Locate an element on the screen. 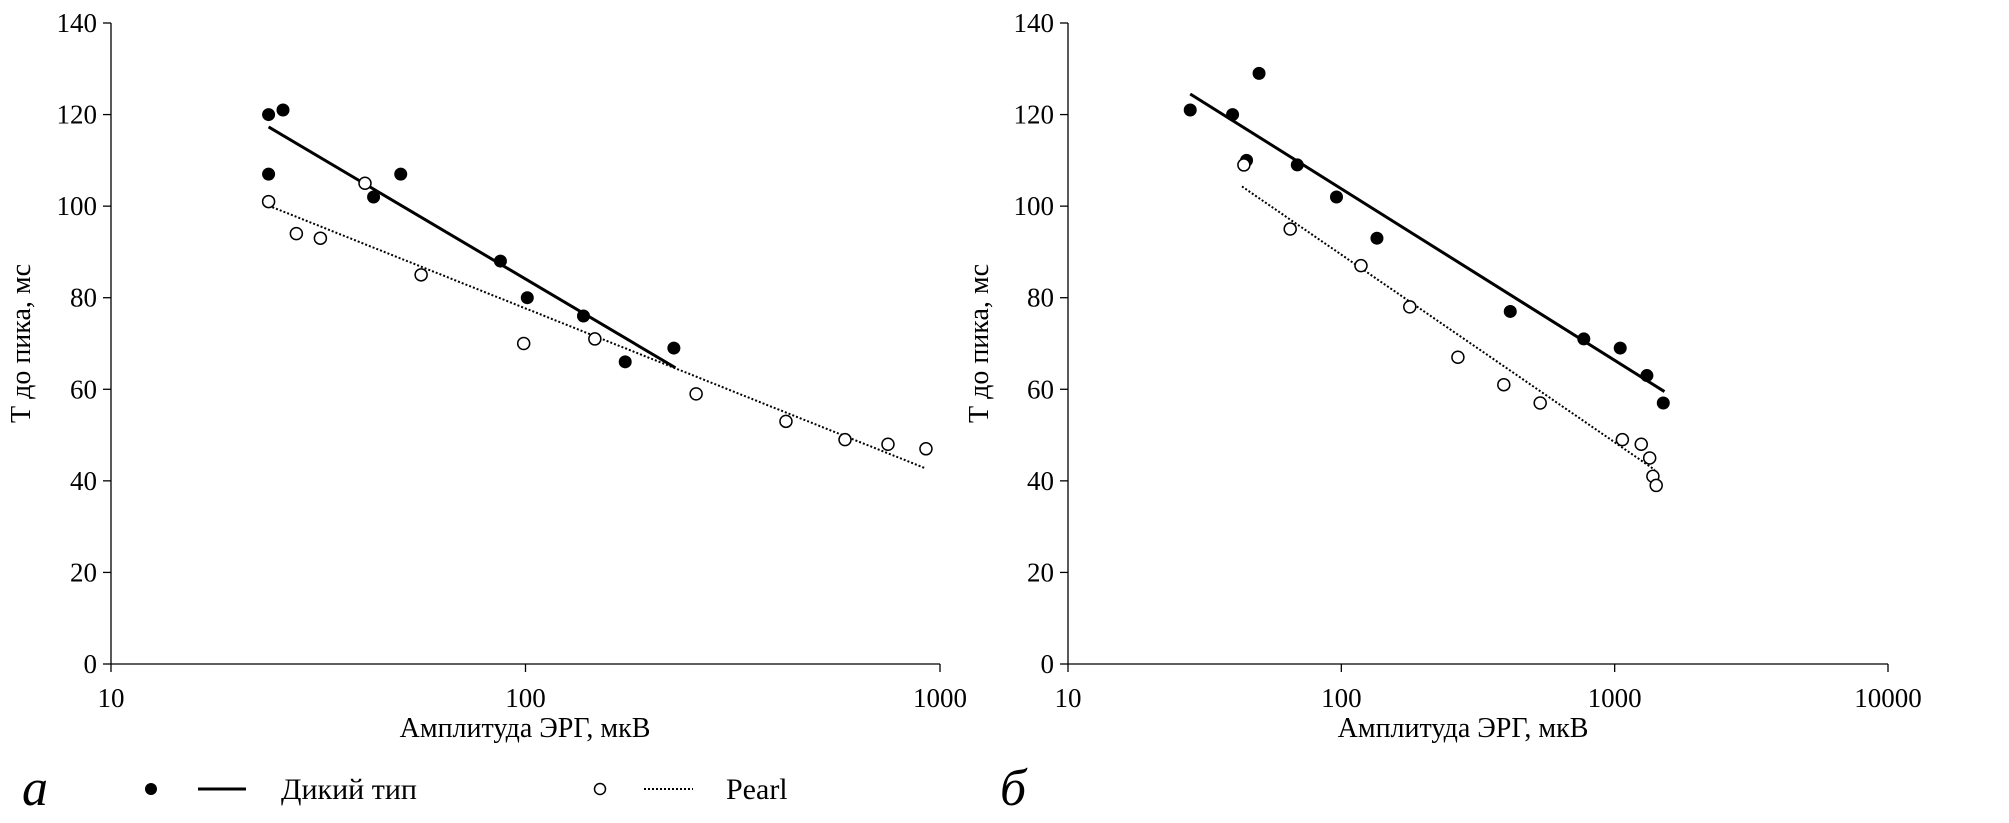 This screenshot has width=2009, height=823. legend: Дикий тип Pearl is located at coordinates (466, 789).